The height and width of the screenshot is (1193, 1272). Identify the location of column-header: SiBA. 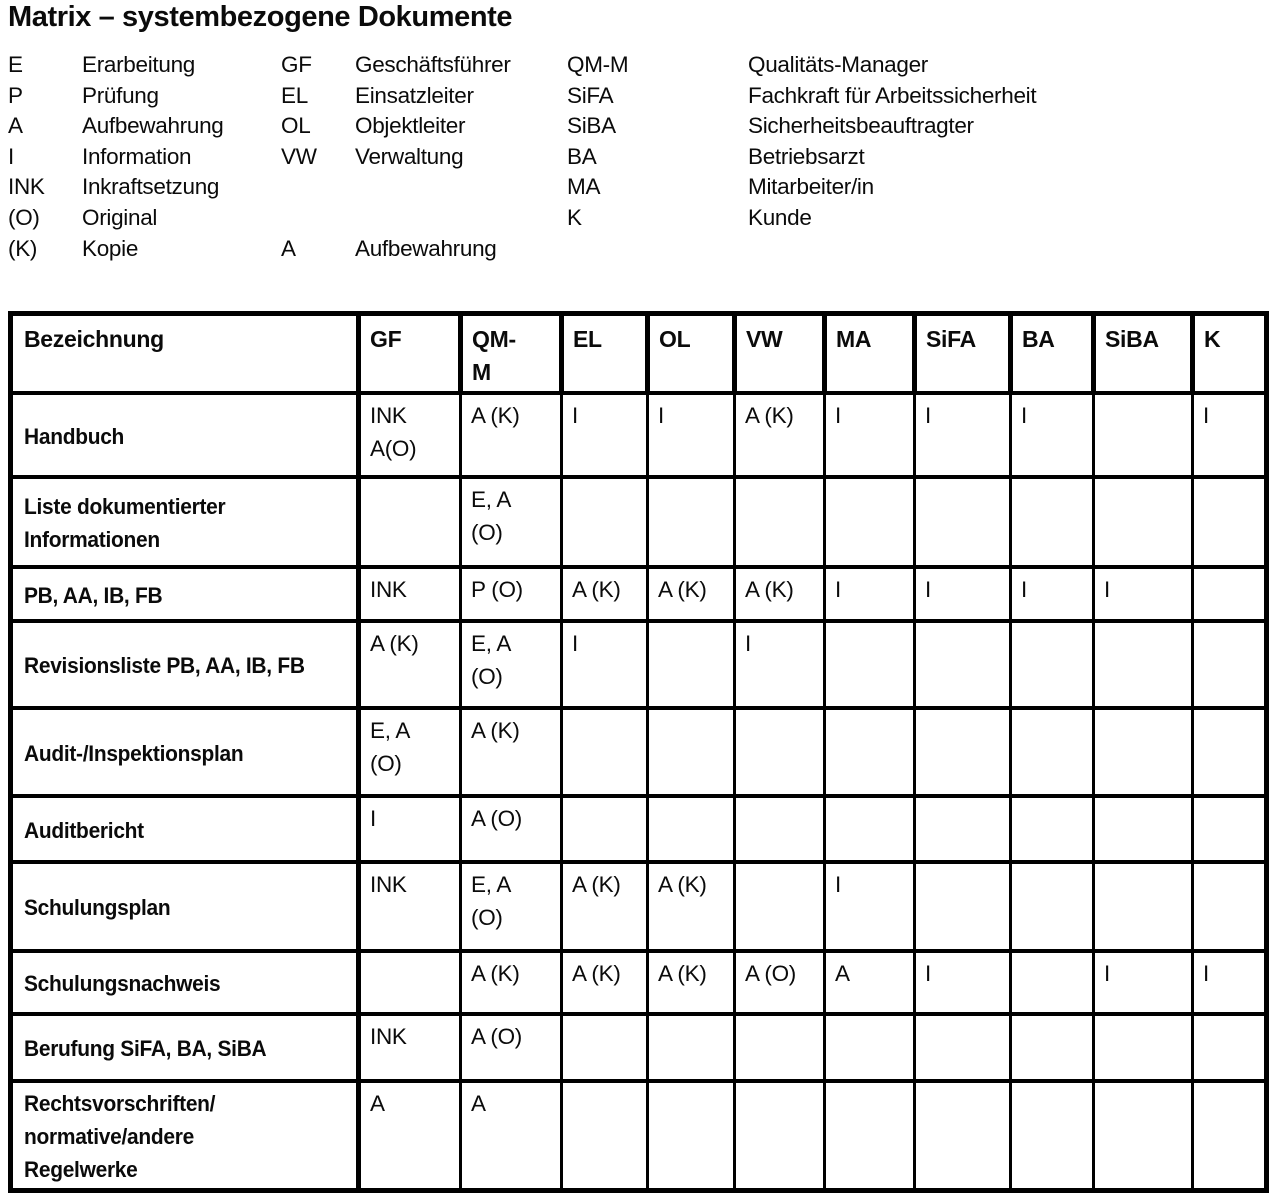
(1143, 353).